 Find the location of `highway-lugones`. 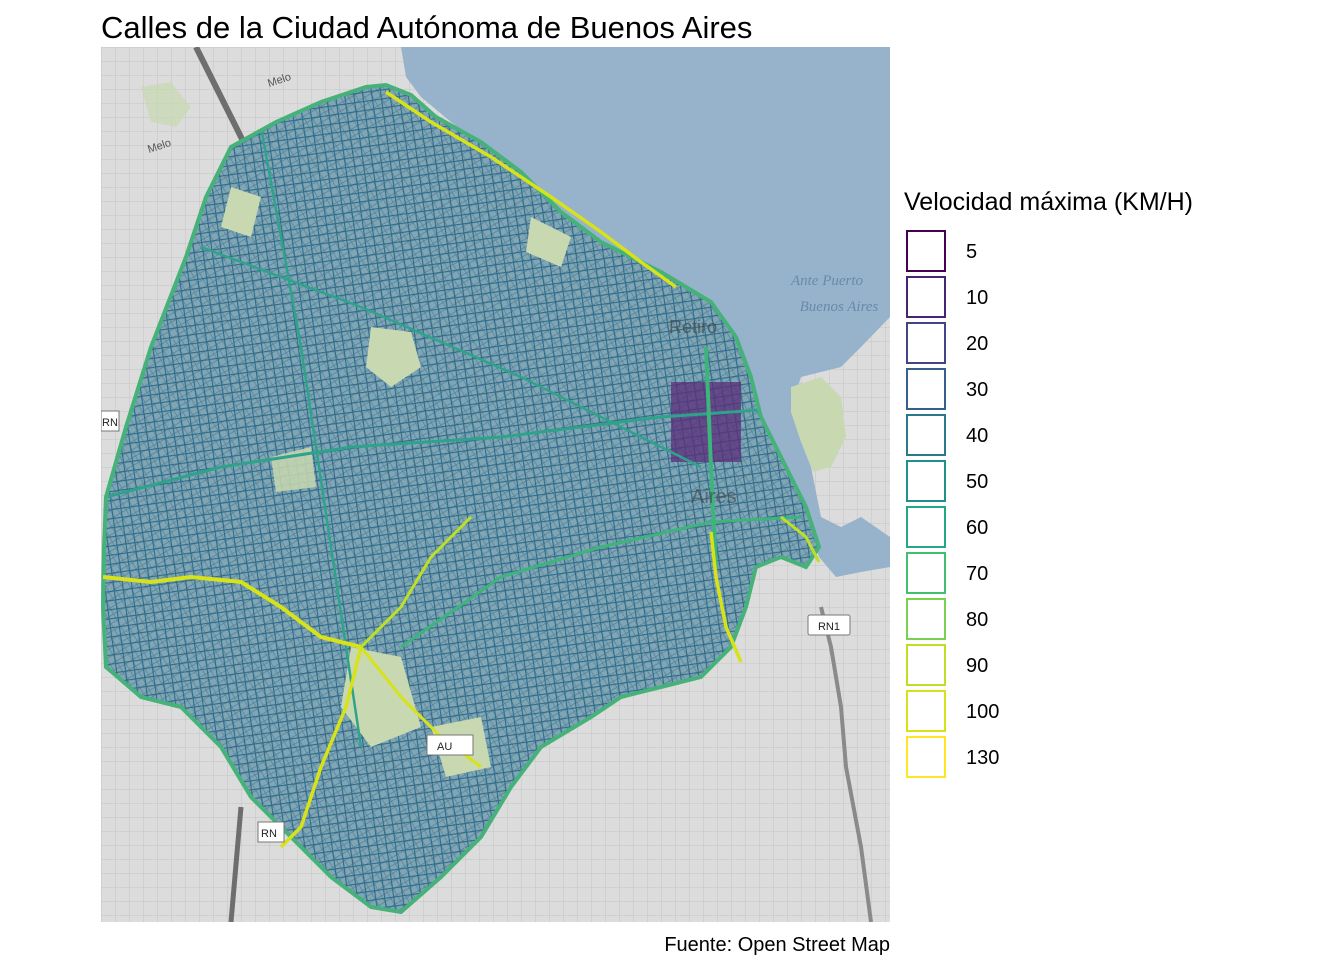

highway-lugones is located at coordinates (531, 189).